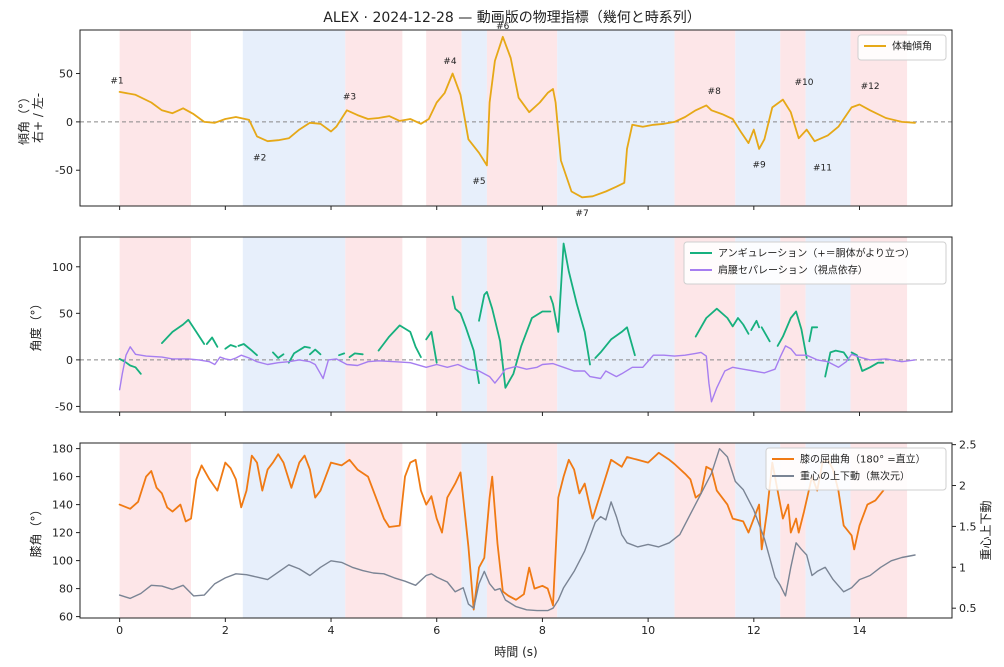 This screenshot has width=1004, height=667. I want to click on y-tick-label-right: 2.5, so click(968, 445).